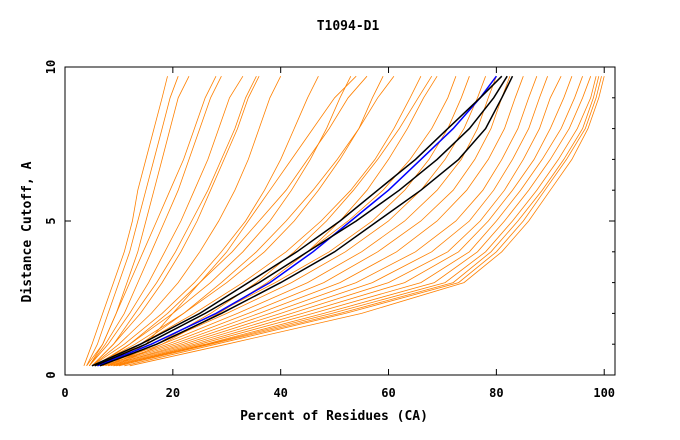  What do you see at coordinates (51, 67) in the screenshot?
I see `y-tick-label: 10` at bounding box center [51, 67].